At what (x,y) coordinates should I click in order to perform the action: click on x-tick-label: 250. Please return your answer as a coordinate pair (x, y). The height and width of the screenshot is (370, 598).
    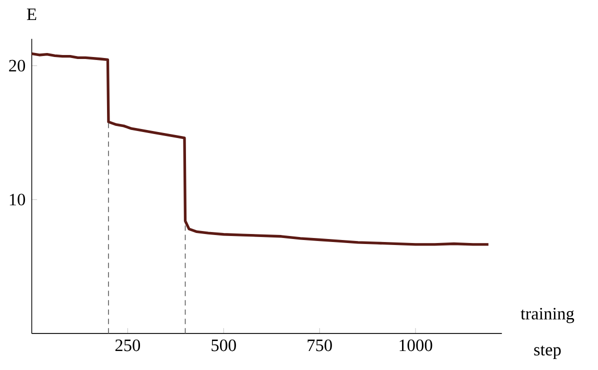
    Looking at the image, I should click on (127, 346).